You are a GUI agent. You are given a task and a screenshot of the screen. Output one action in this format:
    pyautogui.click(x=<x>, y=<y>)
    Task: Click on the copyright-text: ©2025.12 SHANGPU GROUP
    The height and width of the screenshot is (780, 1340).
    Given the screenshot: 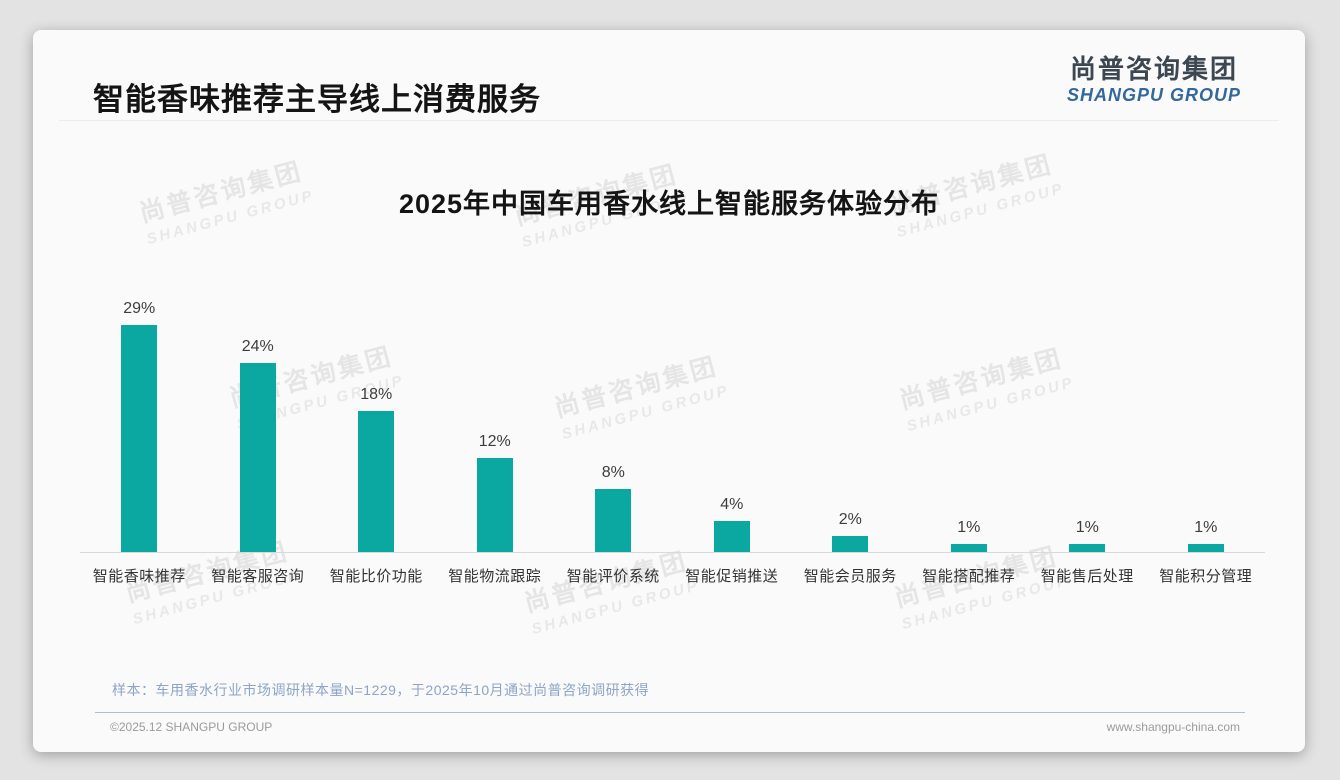 What is the action you would take?
    pyautogui.click(x=191, y=727)
    